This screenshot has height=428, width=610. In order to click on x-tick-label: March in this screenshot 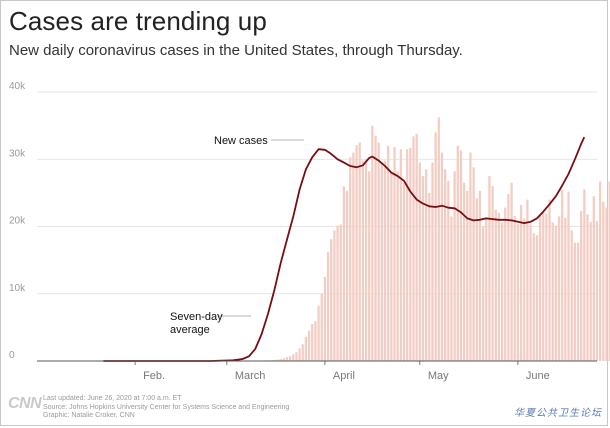, I will do `click(250, 376)`.